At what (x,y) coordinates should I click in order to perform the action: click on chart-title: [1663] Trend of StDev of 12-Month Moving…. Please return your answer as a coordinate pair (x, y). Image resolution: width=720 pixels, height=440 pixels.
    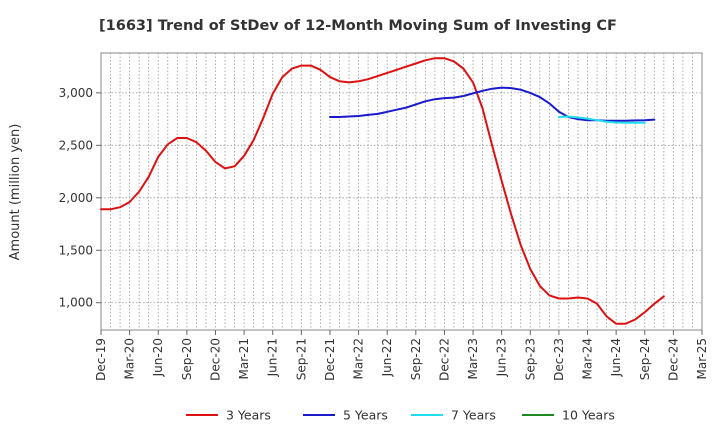
    Looking at the image, I should click on (358, 26).